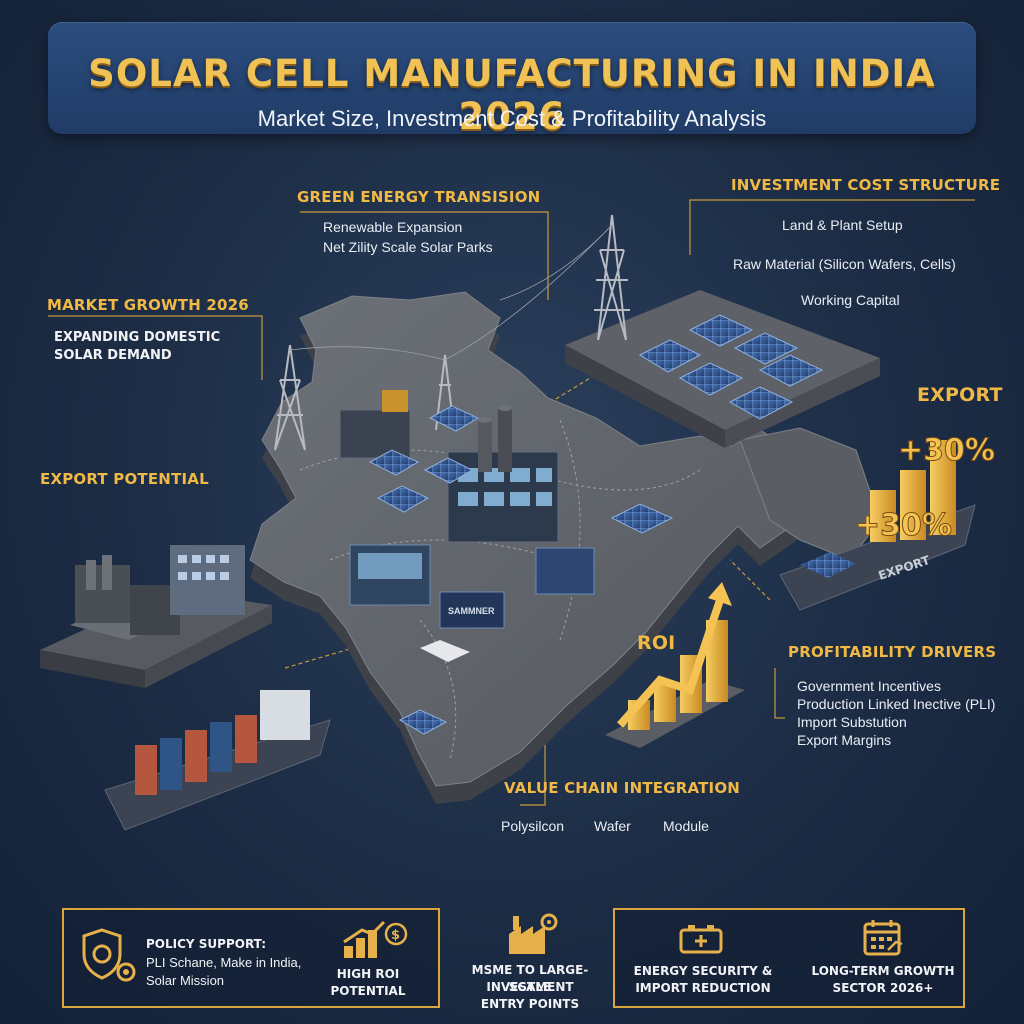 This screenshot has height=1024, width=1024. I want to click on investment-line-3: Working Capital, so click(850, 300).